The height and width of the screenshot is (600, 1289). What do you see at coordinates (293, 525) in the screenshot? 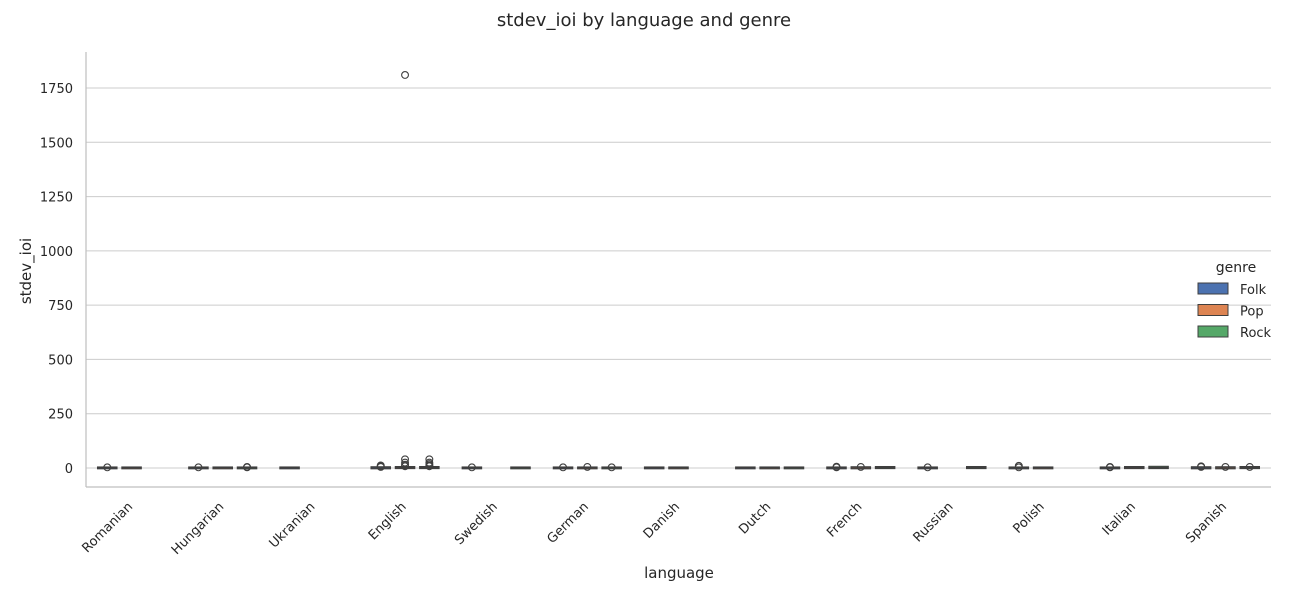
I see `x-tick-label: Ukranian` at bounding box center [293, 525].